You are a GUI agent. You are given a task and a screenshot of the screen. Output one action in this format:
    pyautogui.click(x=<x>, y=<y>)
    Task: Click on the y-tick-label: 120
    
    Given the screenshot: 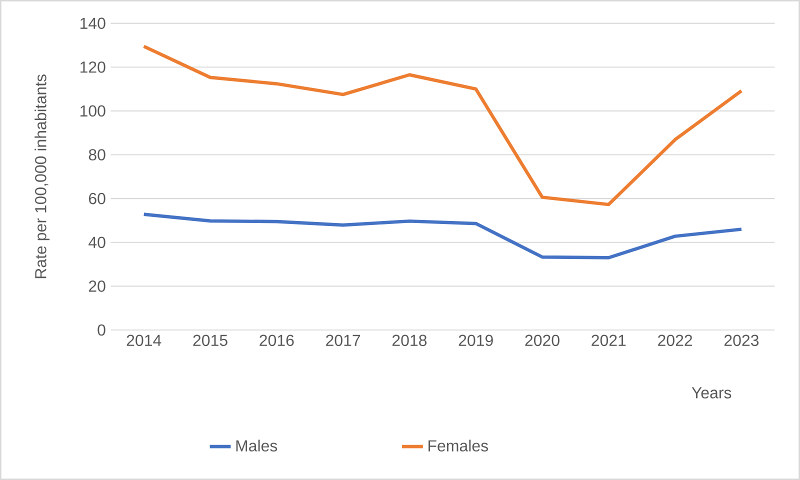 What is the action you would take?
    pyautogui.click(x=93, y=67)
    